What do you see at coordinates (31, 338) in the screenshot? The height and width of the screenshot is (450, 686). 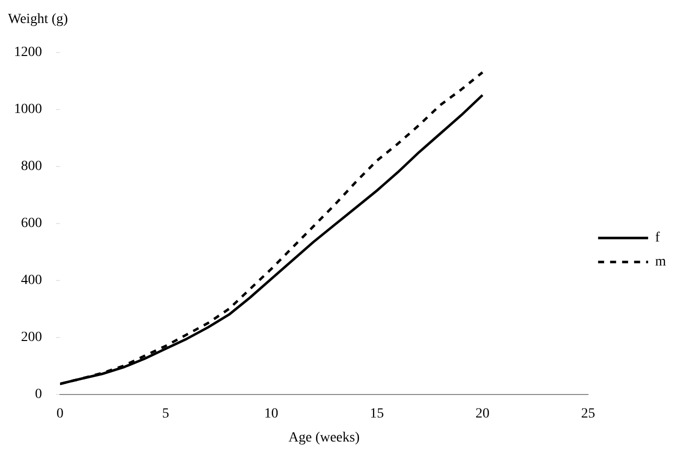 I see `y-tick-label: 200` at bounding box center [31, 338].